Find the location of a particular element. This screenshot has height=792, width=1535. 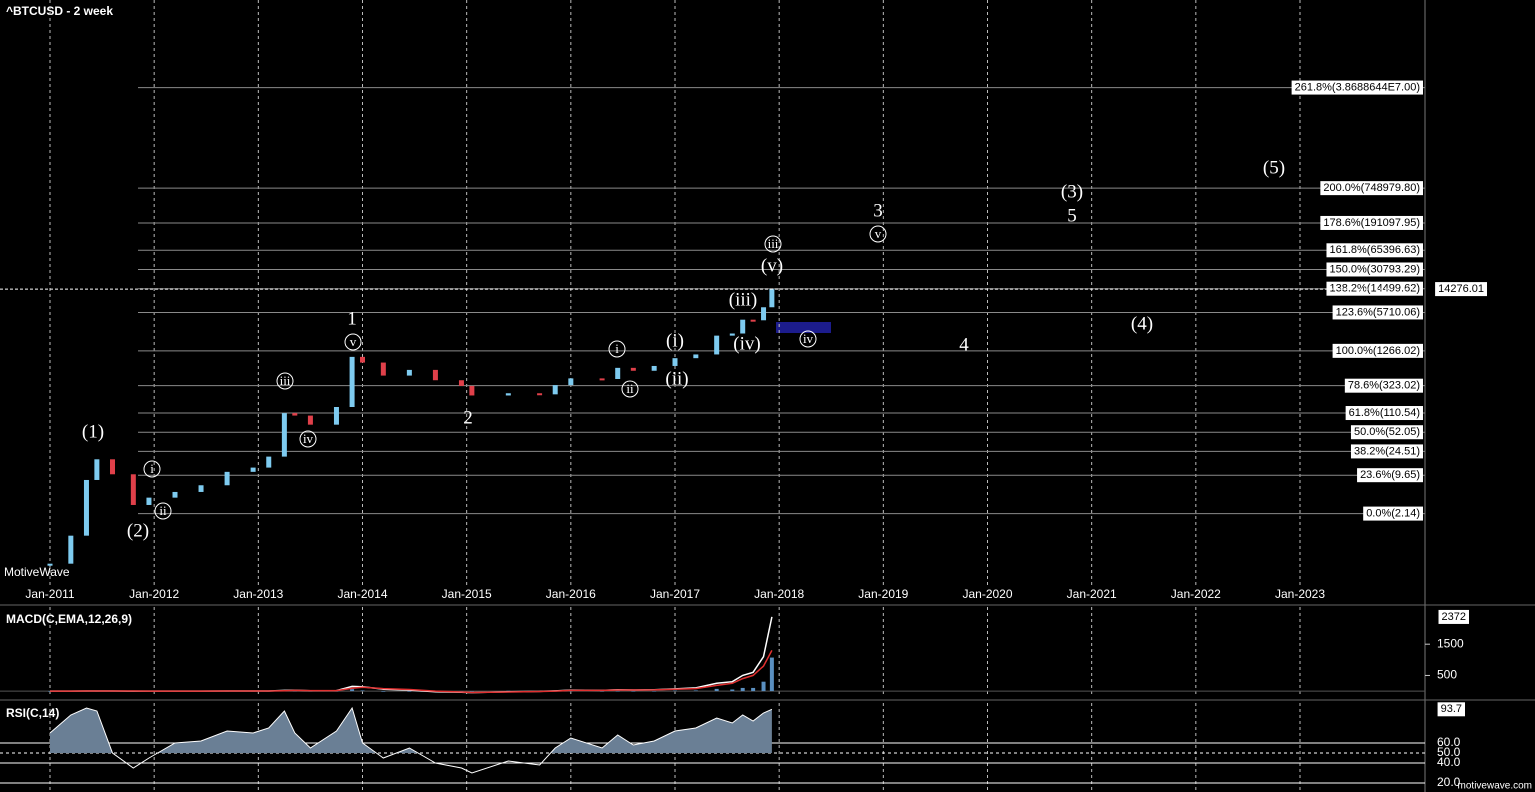

x-tick-label: Jan-2016 is located at coordinates (571, 594).